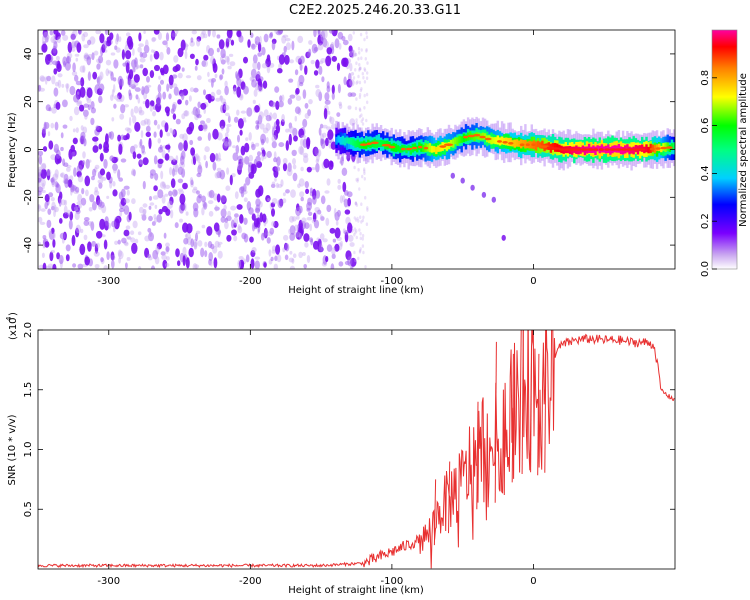 This screenshot has width=750, height=600. What do you see at coordinates (28, 197) in the screenshot?
I see `y-tick-label: -20` at bounding box center [28, 197].